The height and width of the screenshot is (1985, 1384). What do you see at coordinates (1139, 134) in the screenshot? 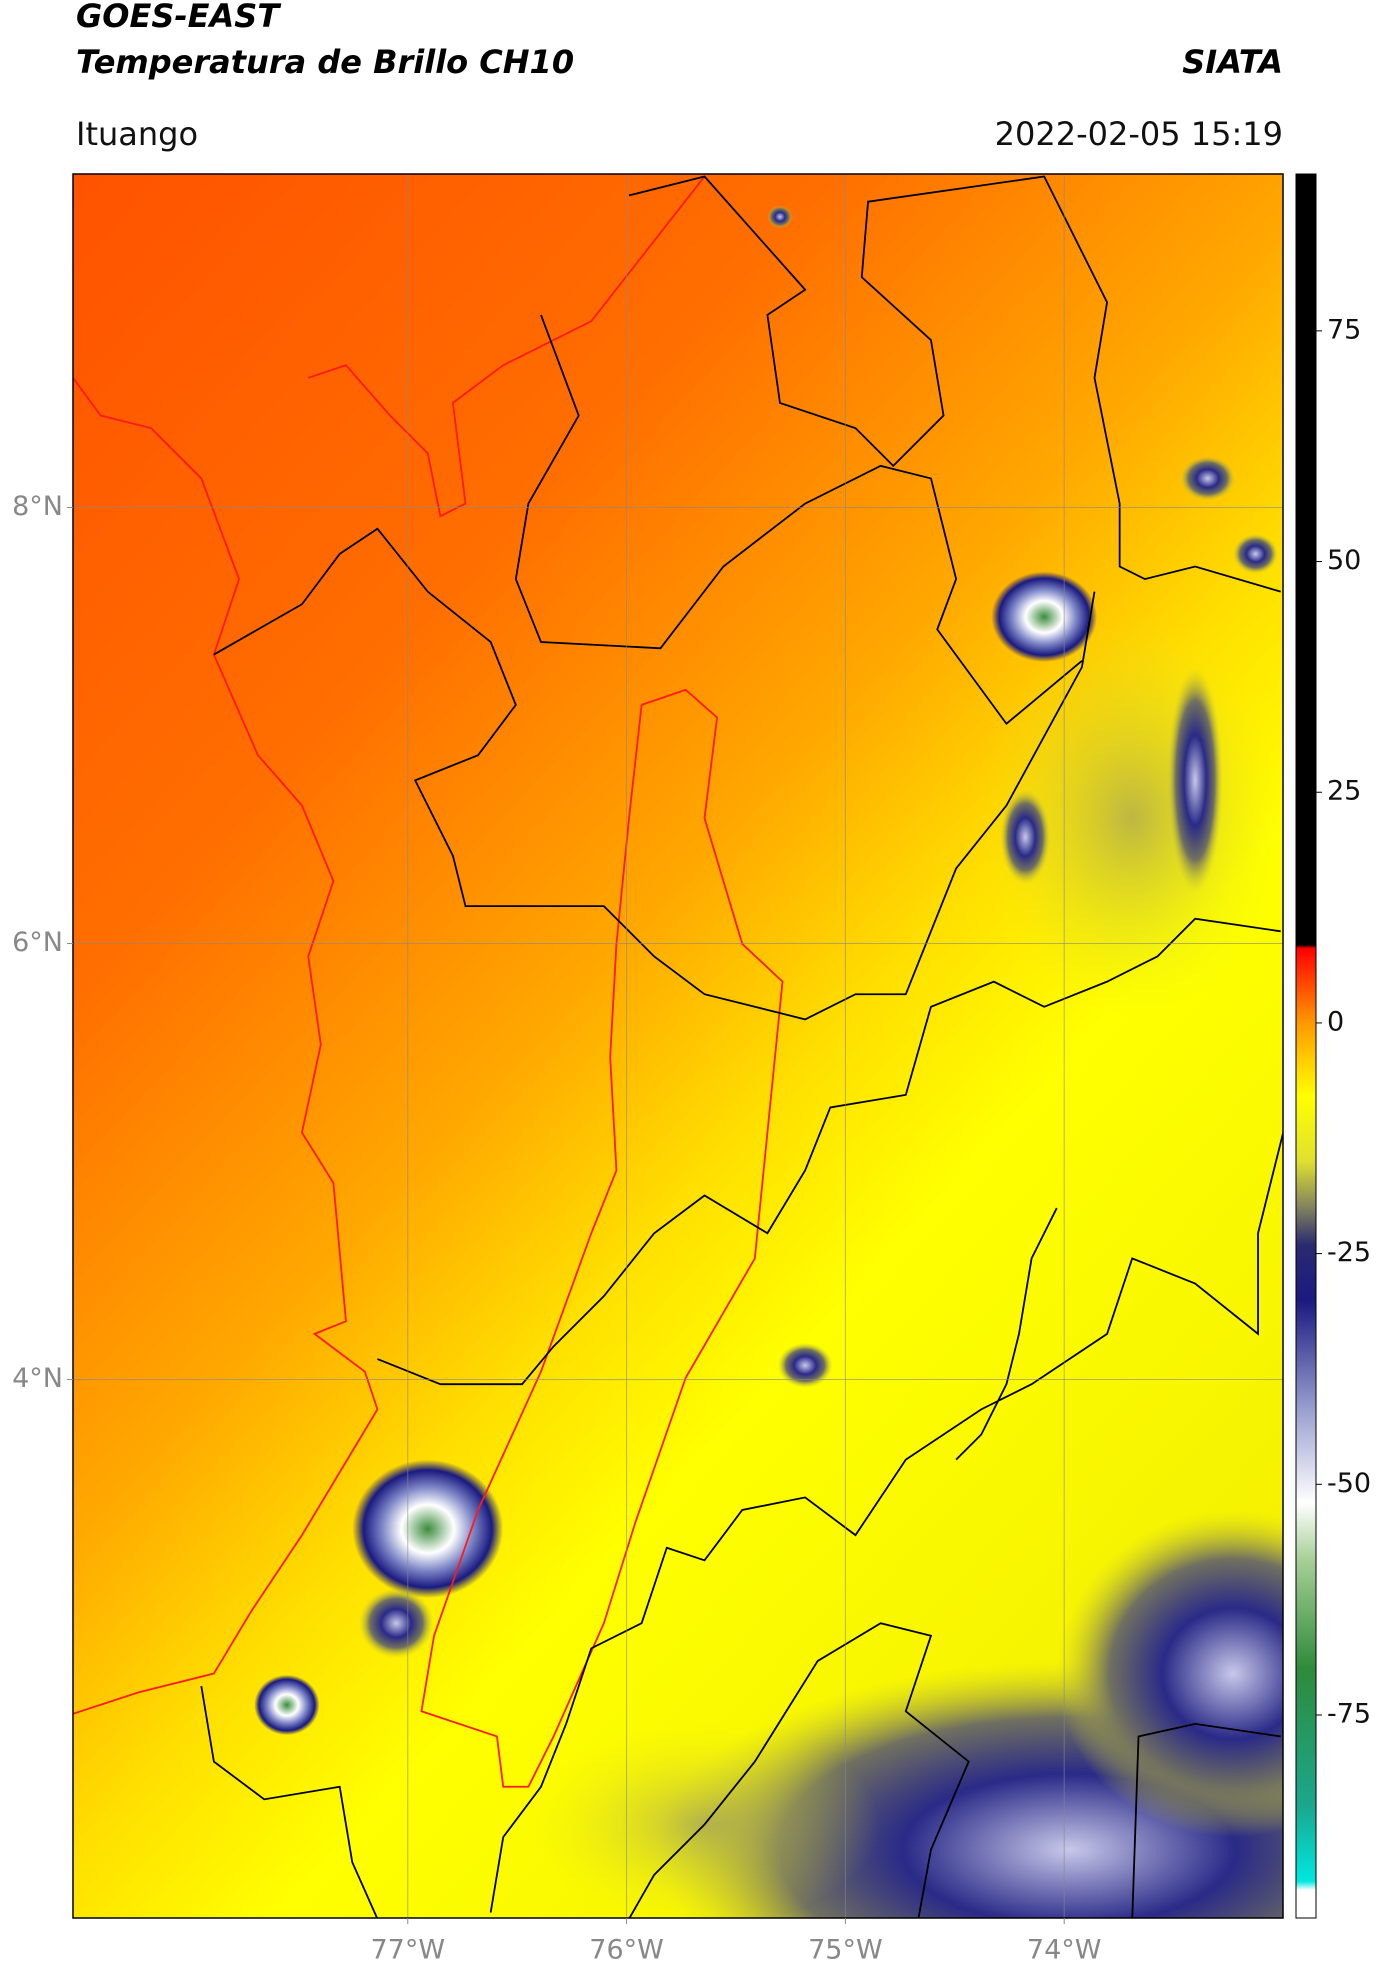
I see `datetime-label: 2022-02-05 15:19` at bounding box center [1139, 134].